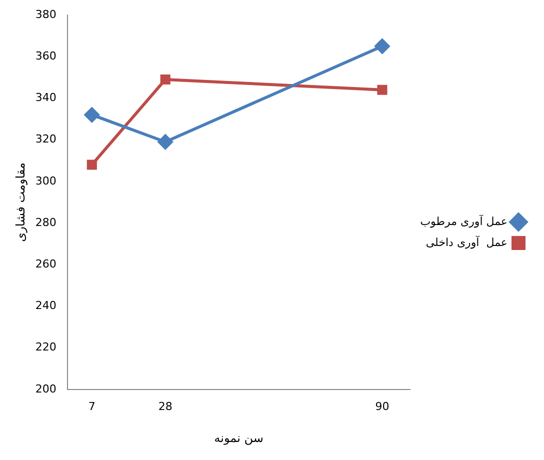  What do you see at coordinates (464, 221) in the screenshot?
I see `legend-label: عمل آوری مرطوب` at bounding box center [464, 221].